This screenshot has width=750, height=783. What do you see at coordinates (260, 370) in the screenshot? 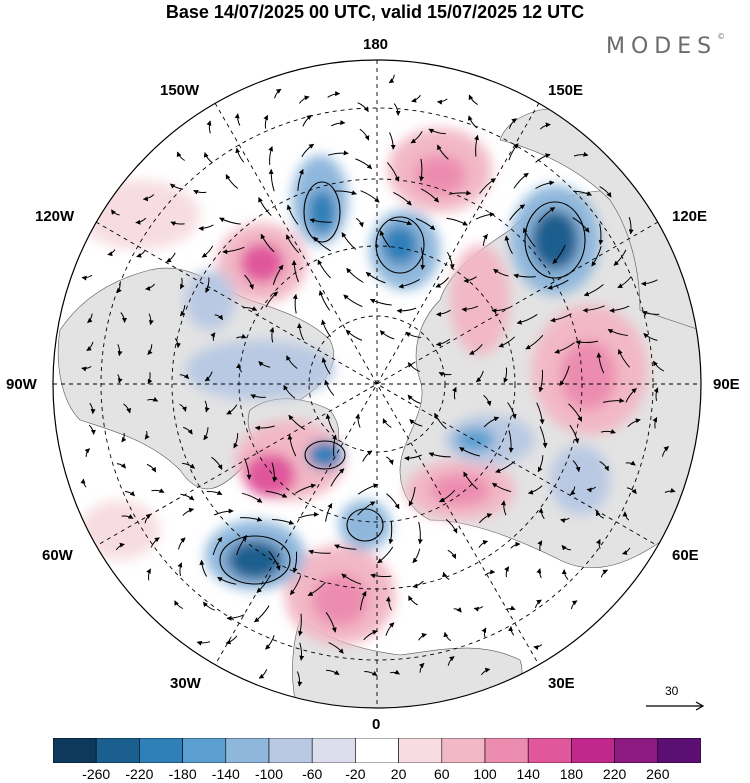
I see `anomaly-negative-canada` at bounding box center [260, 370].